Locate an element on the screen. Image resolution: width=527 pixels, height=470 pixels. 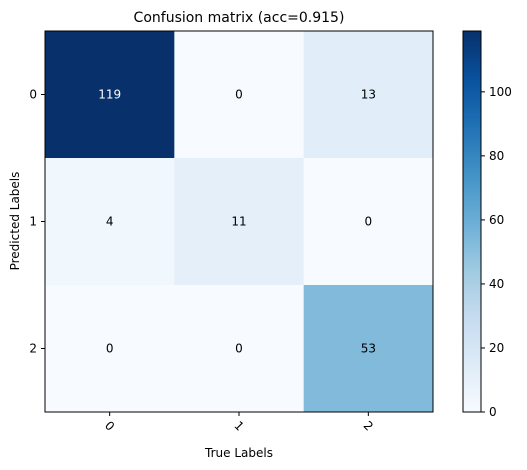
x-tick-label-0: 0 is located at coordinates (109, 425).